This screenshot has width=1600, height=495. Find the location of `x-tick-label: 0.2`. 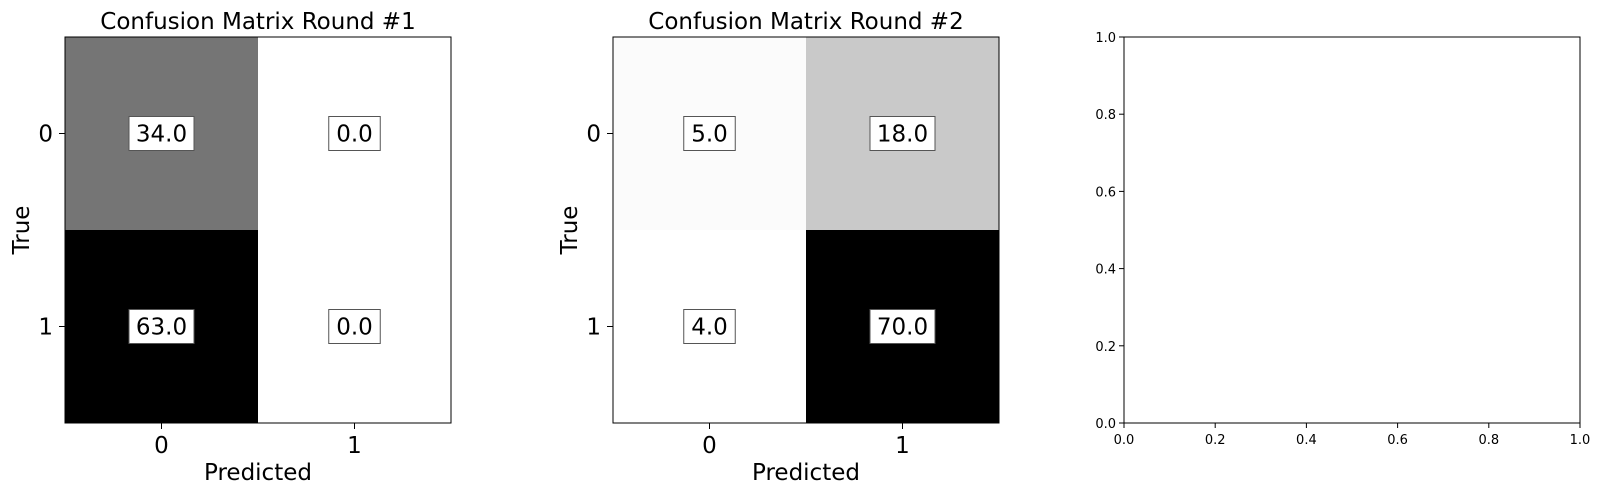

x-tick-label: 0.2 is located at coordinates (1215, 440).